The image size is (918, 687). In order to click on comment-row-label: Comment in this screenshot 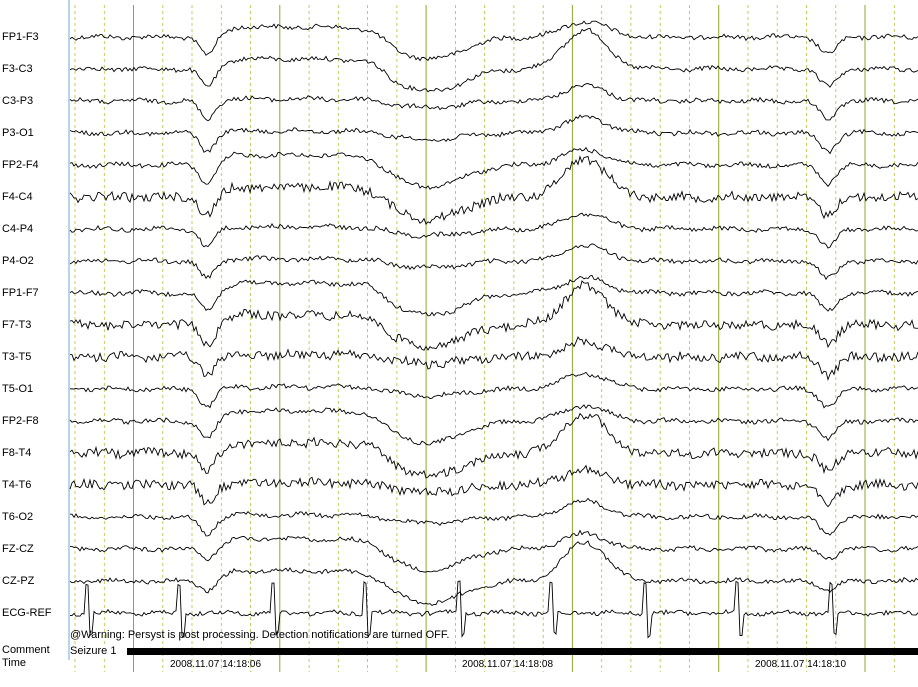, I will do `click(26, 650)`.